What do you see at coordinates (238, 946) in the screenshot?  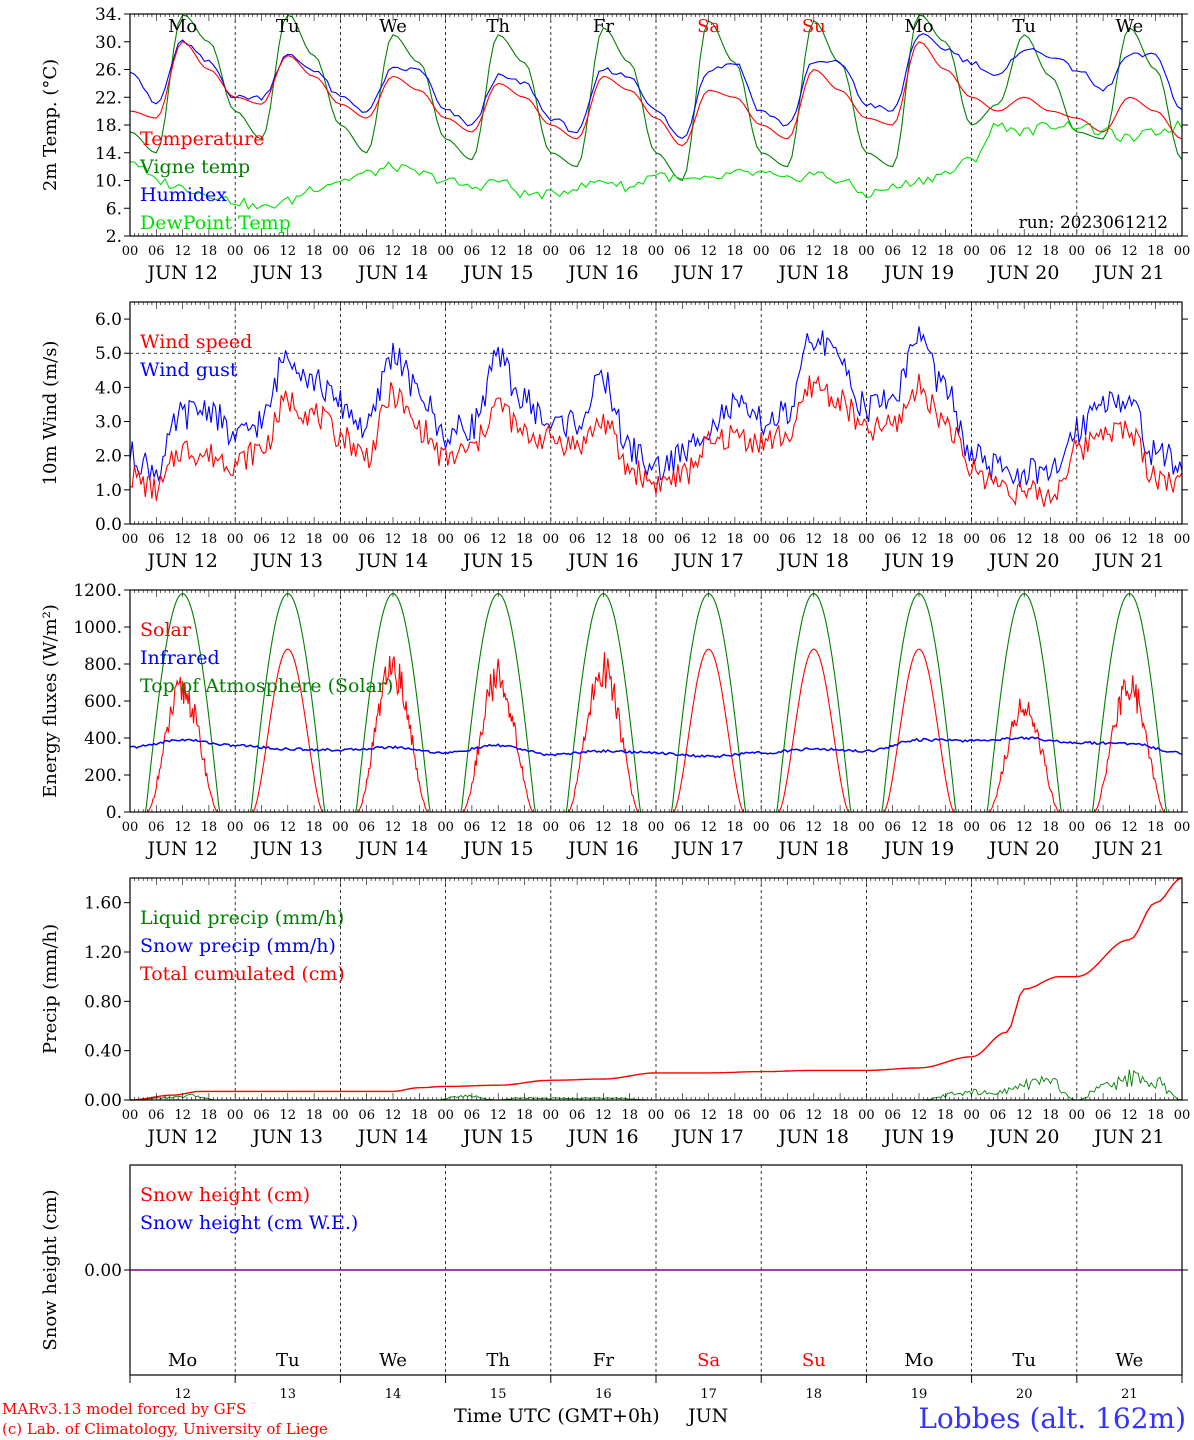 I see `legend-entry: Snow precip (mm/h)` at bounding box center [238, 946].